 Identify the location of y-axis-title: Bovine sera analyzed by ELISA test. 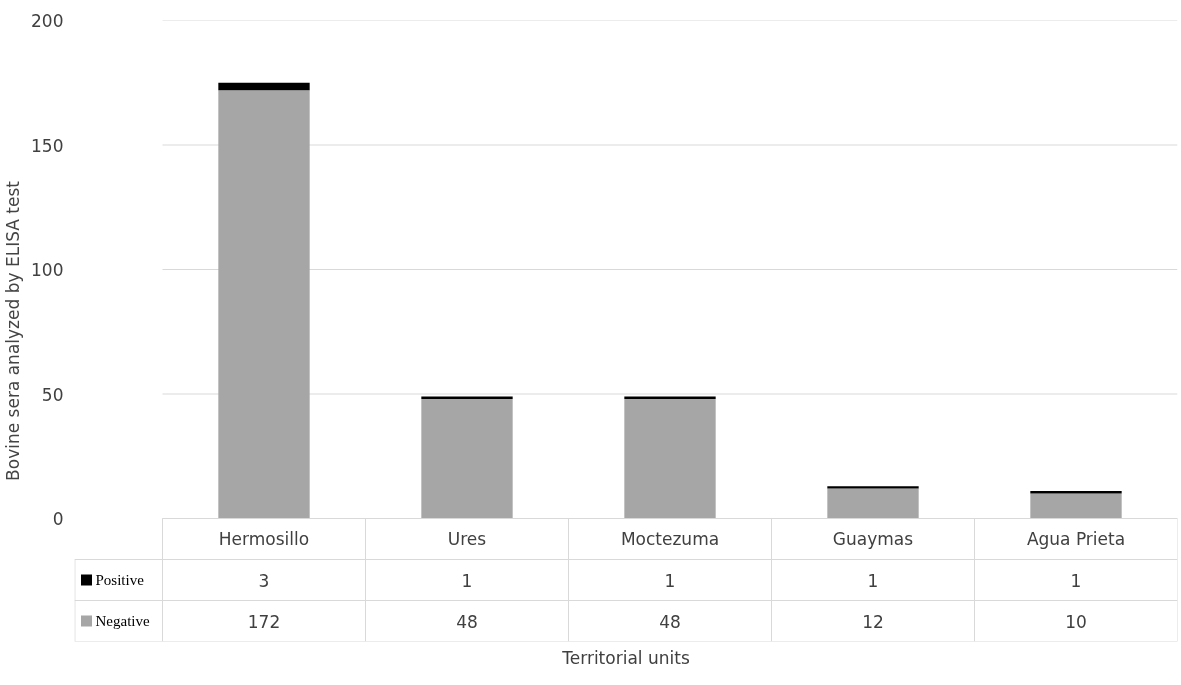
(13, 330).